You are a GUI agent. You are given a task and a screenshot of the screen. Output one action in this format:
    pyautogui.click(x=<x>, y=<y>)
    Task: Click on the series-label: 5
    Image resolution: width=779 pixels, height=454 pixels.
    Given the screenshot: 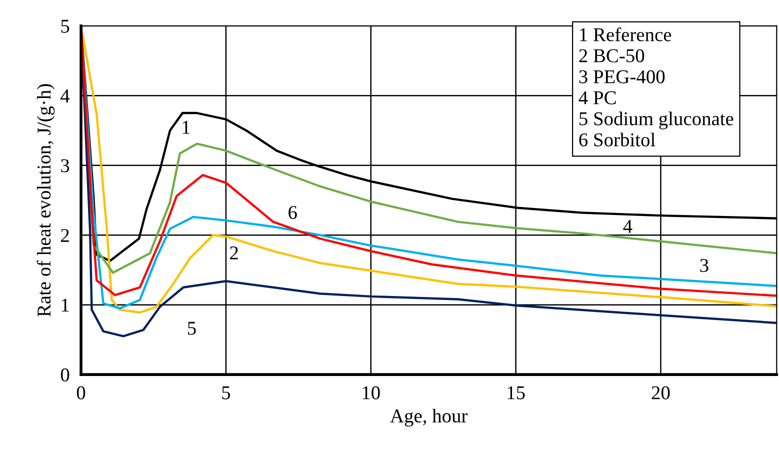 What is the action you would take?
    pyautogui.click(x=192, y=328)
    